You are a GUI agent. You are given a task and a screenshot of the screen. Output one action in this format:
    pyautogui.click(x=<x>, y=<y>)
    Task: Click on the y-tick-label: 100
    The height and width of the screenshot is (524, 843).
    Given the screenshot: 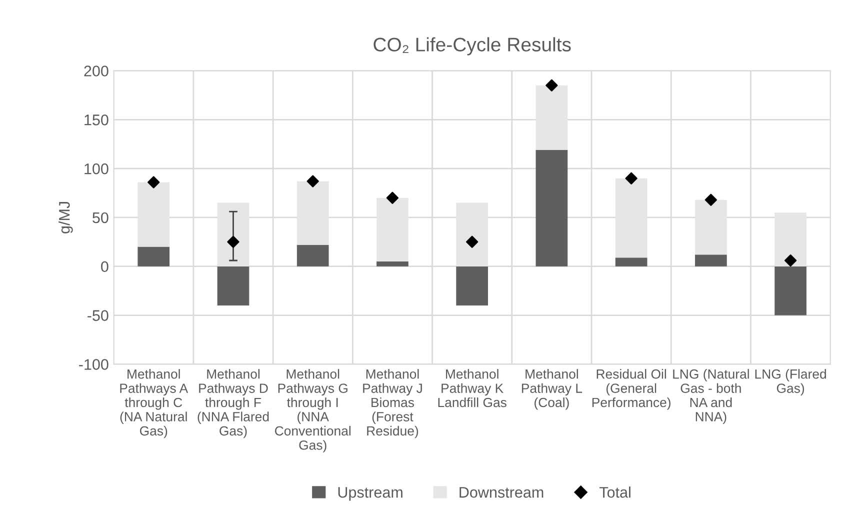 What is the action you would take?
    pyautogui.click(x=96, y=168)
    